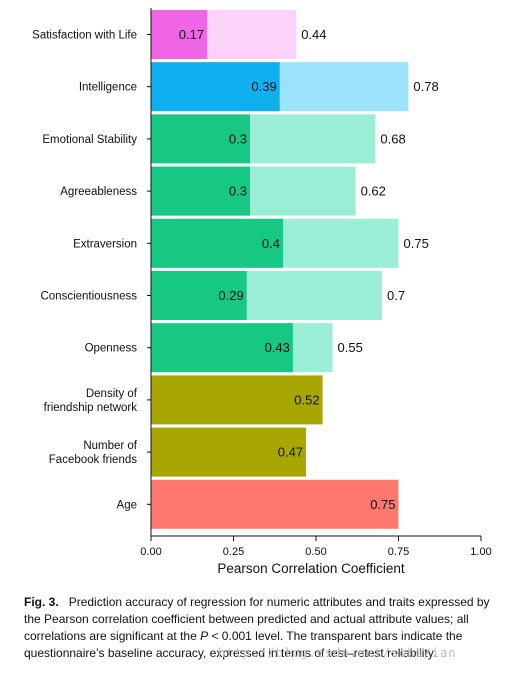 This screenshot has width=505, height=679. What do you see at coordinates (315, 552) in the screenshot?
I see `x-tick-label: 0.50` at bounding box center [315, 552].